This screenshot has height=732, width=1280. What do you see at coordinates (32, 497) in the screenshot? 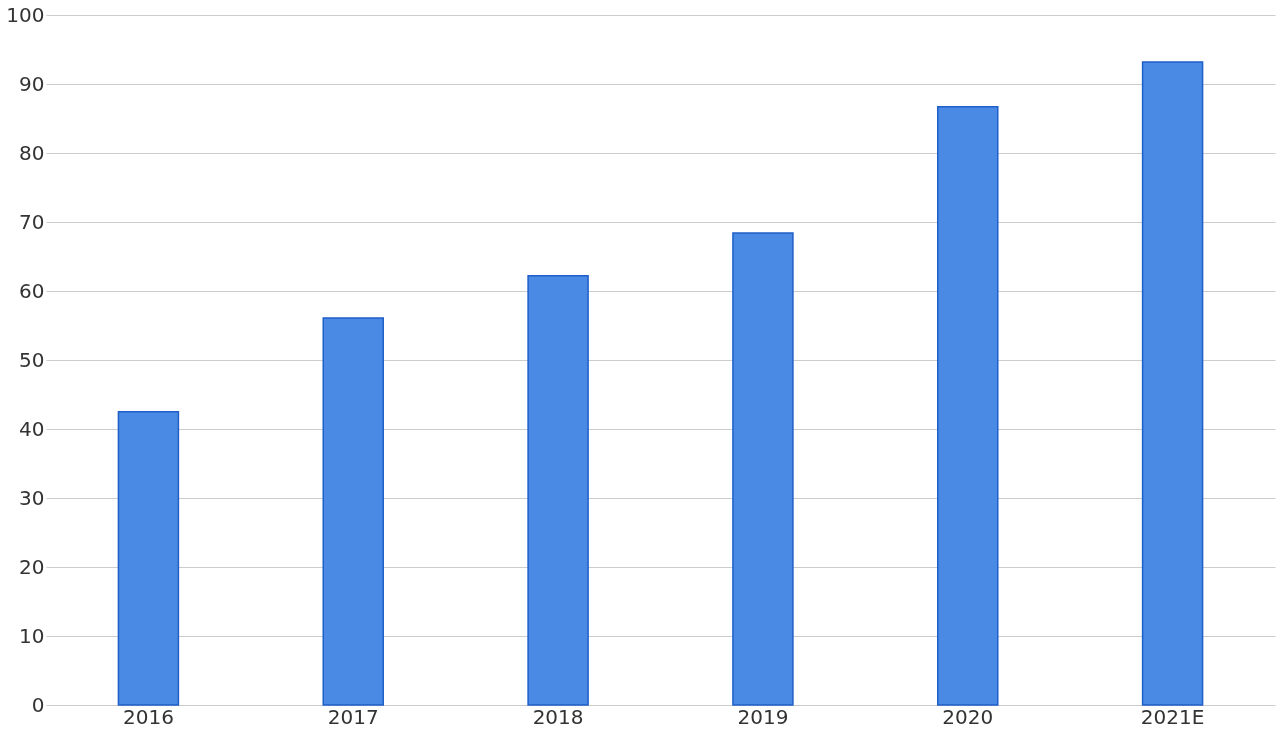
I see `y-tick-label: 30` at bounding box center [32, 497].